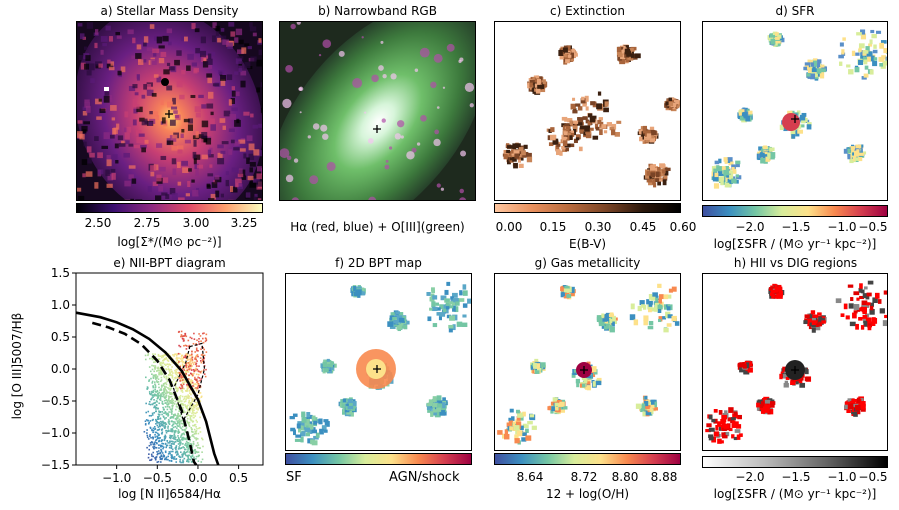 The image size is (899, 510). Describe the element at coordinates (378, 459) in the screenshot. I see `panel-f-colorbar` at that location.